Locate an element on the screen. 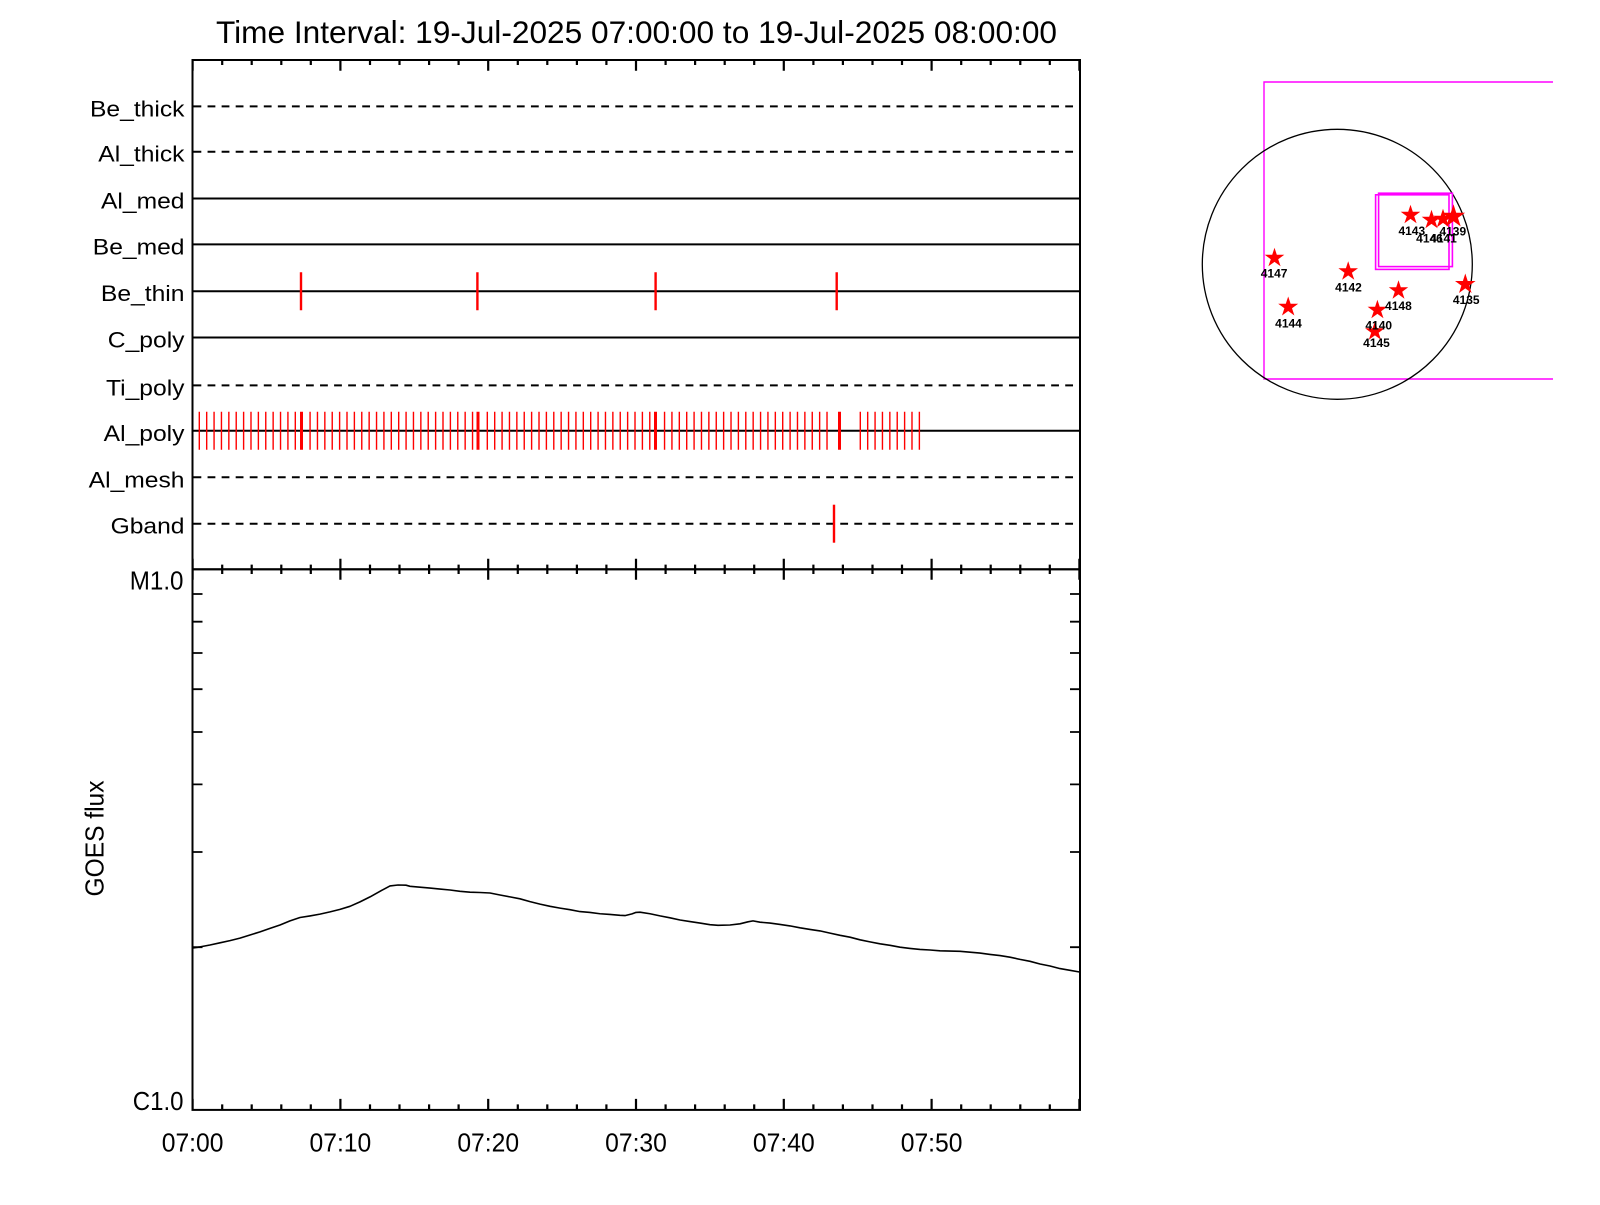 This screenshot has width=1600, height=1205. svg-text: Be_thick is located at coordinates (137, 108).